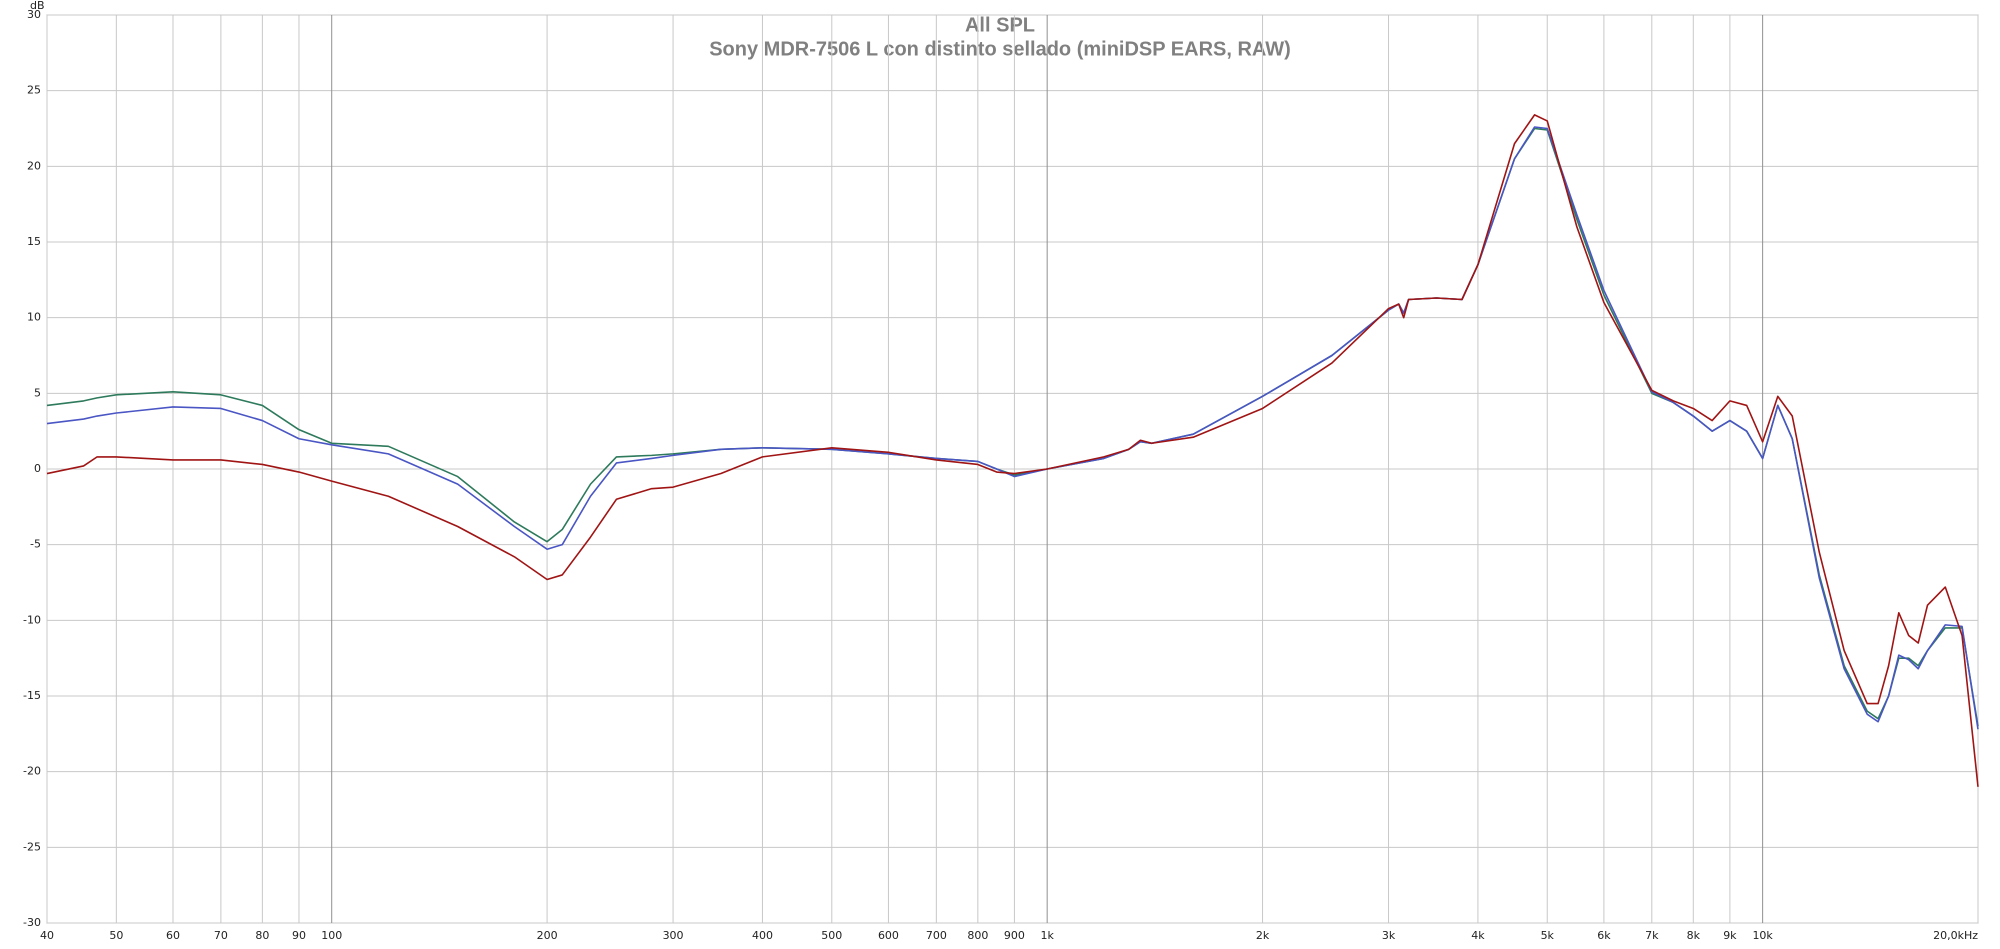  What do you see at coordinates (34, 241) in the screenshot?
I see `y-tick-label: 15` at bounding box center [34, 241].